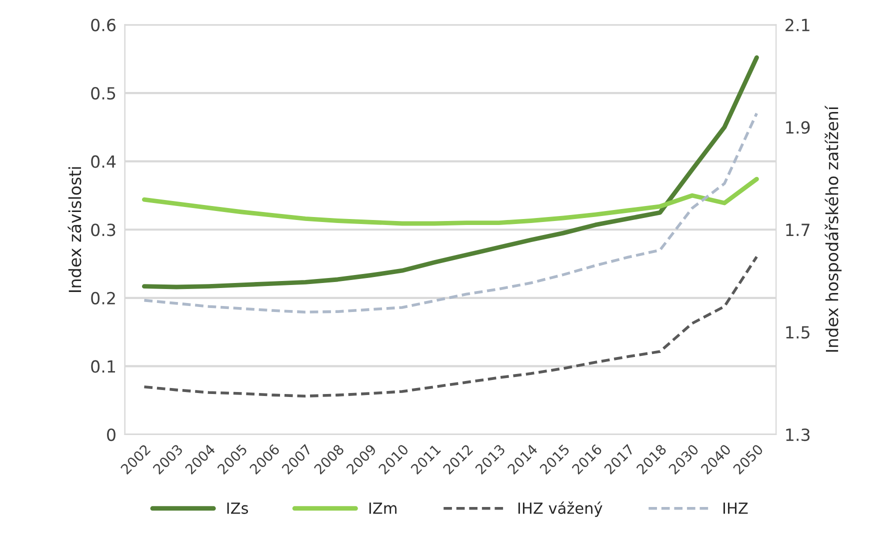 This screenshot has width=892, height=550. I want to click on y2-axis-title: Index hospodářského zatížení, so click(833, 228).